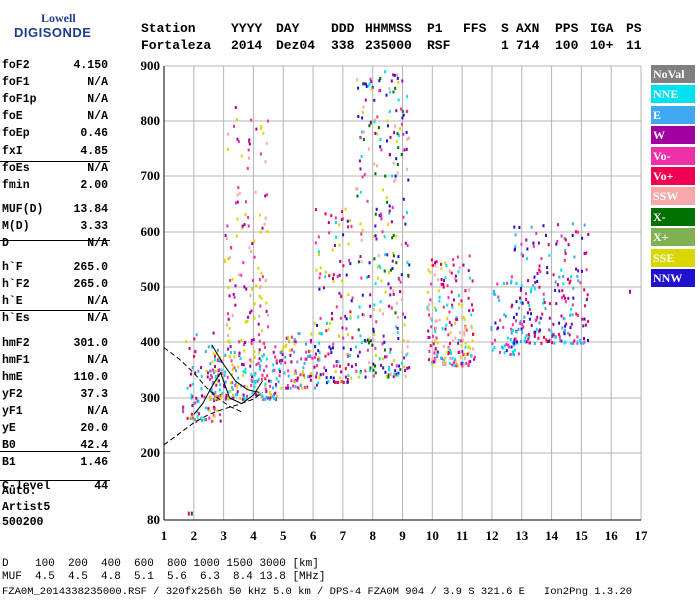  I want to click on logo-lowell-text: Lowell, so click(58, 18).